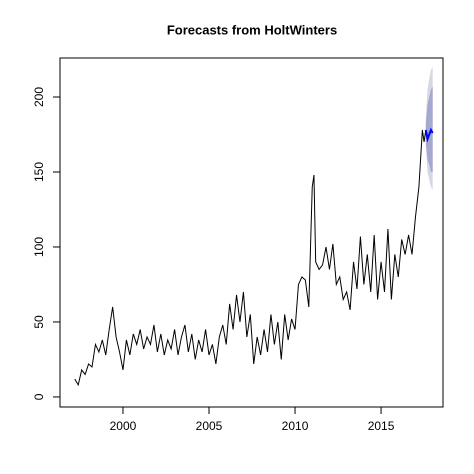 The height and width of the screenshot is (474, 474). What do you see at coordinates (39, 172) in the screenshot?
I see `y-tick-label: 150` at bounding box center [39, 172].